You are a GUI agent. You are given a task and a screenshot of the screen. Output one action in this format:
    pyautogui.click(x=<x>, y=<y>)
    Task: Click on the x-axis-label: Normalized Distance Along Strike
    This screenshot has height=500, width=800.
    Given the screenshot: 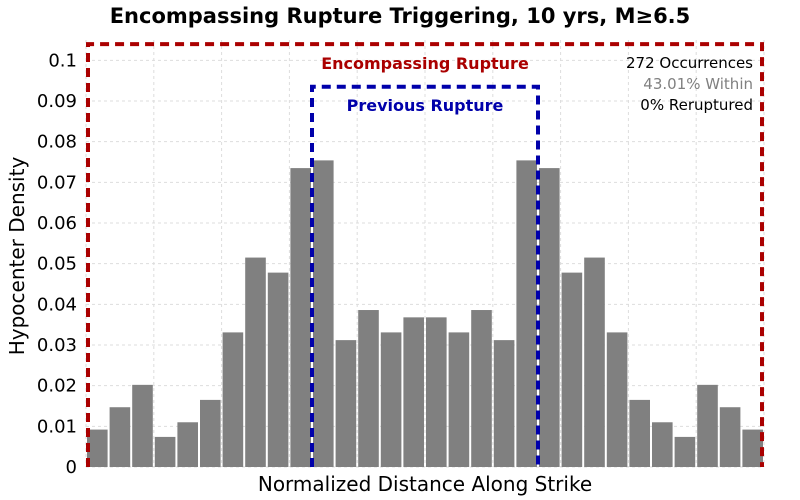 What is the action you would take?
    pyautogui.click(x=425, y=484)
    